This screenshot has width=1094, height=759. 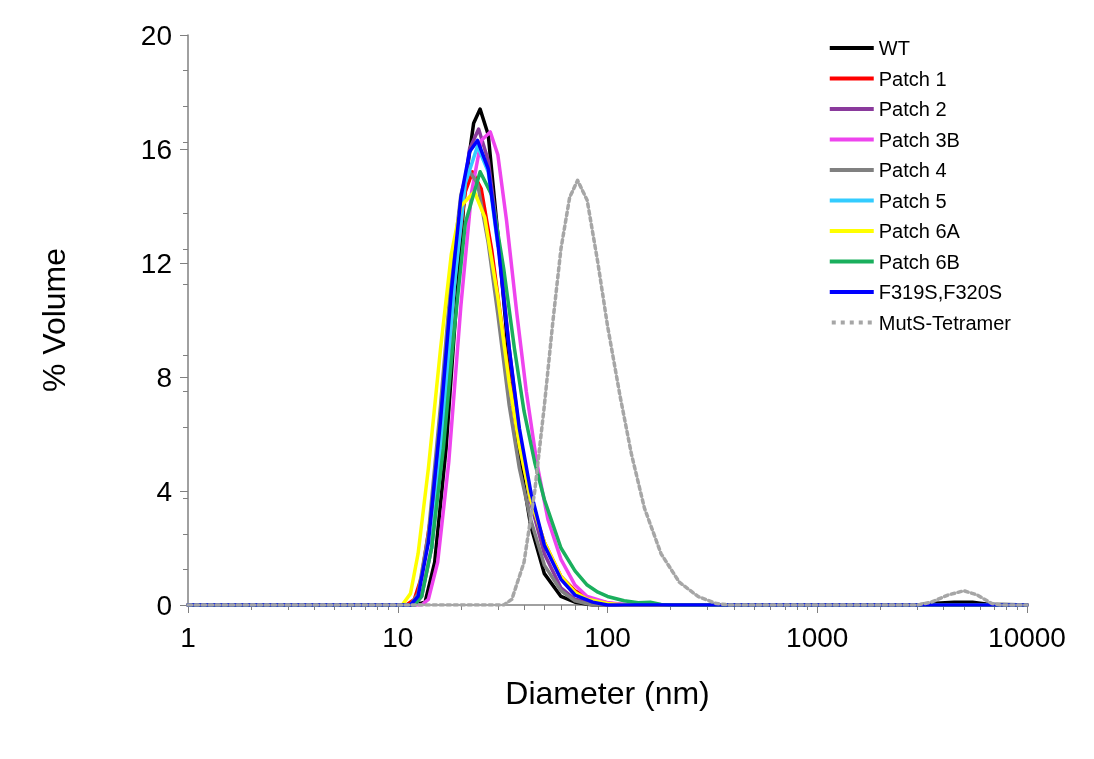 What do you see at coordinates (940, 292) in the screenshot?
I see `legend-label: F319S,F320S` at bounding box center [940, 292].